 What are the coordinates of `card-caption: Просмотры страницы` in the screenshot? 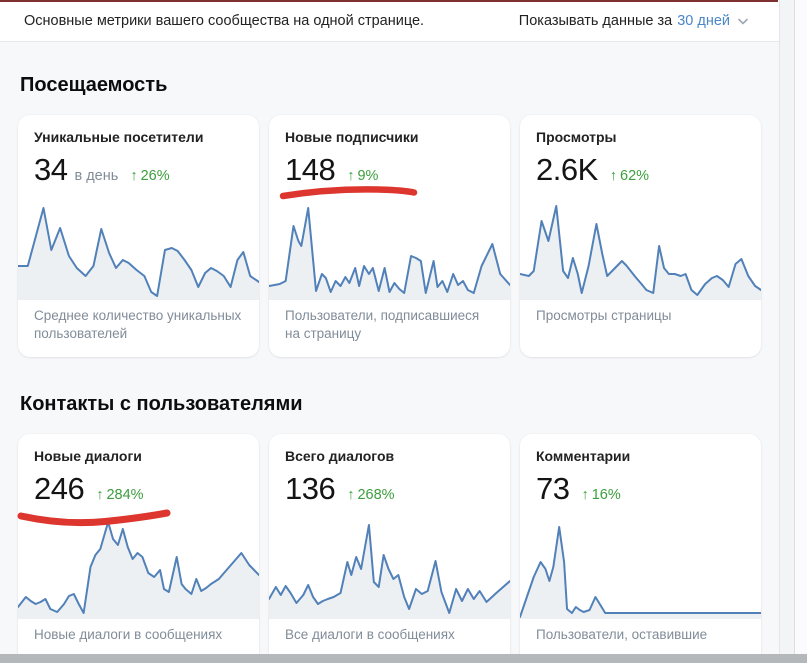 It's located at (604, 315).